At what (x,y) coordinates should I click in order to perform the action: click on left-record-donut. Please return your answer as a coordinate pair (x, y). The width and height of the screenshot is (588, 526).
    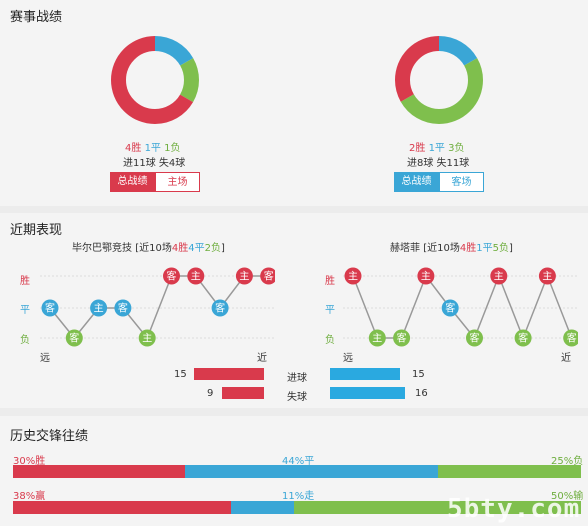
    Looking at the image, I should click on (155, 80).